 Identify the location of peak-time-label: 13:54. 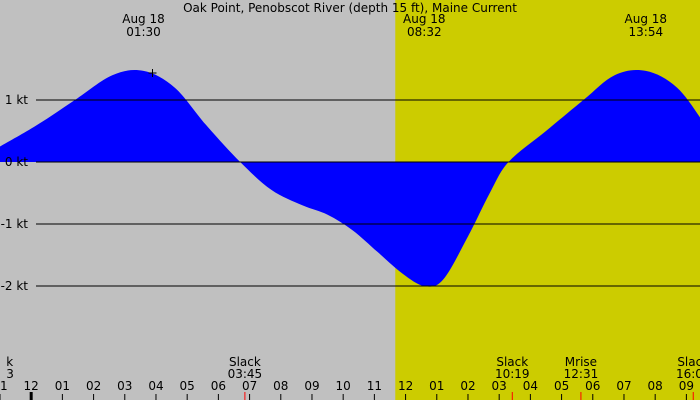
(646, 32).